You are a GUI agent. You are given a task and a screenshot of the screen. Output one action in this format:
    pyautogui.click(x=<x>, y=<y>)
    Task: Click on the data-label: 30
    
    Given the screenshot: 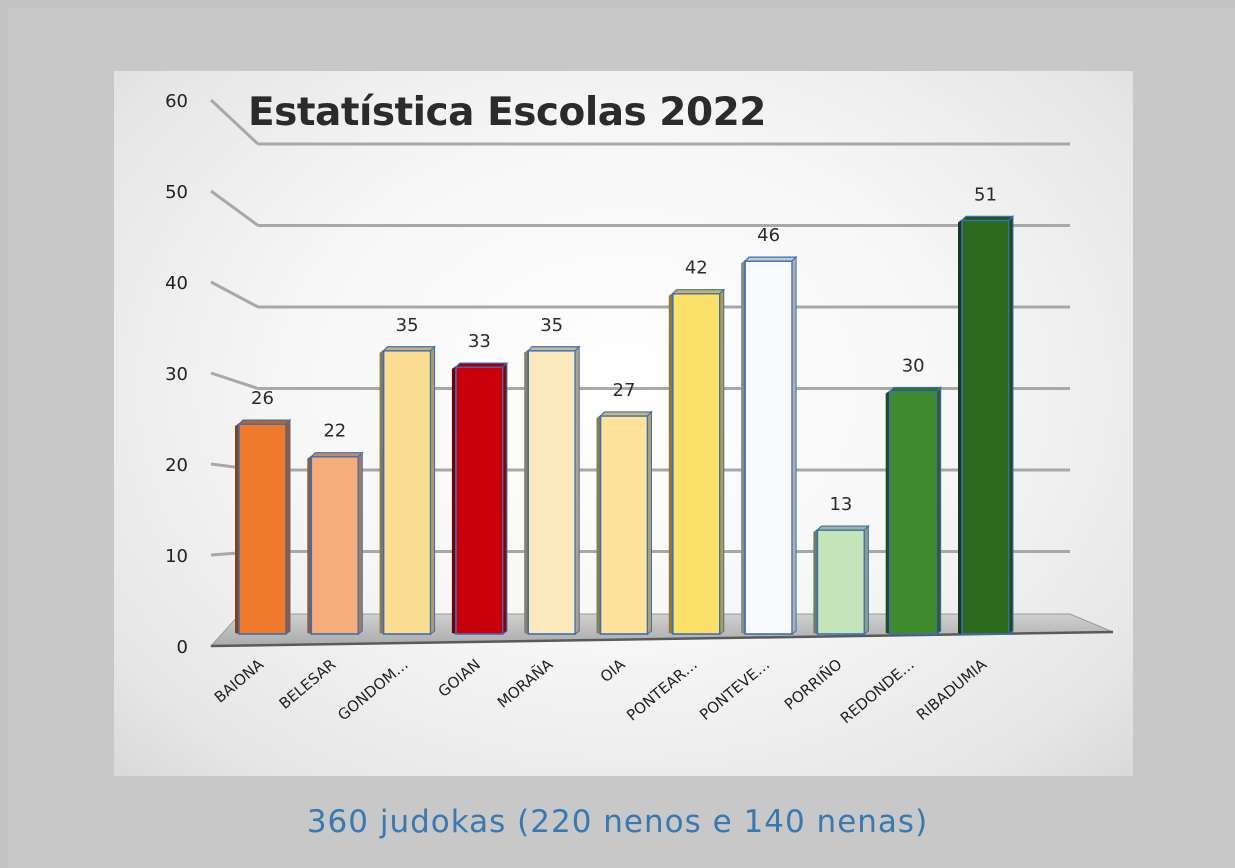 What is the action you would take?
    pyautogui.click(x=913, y=366)
    